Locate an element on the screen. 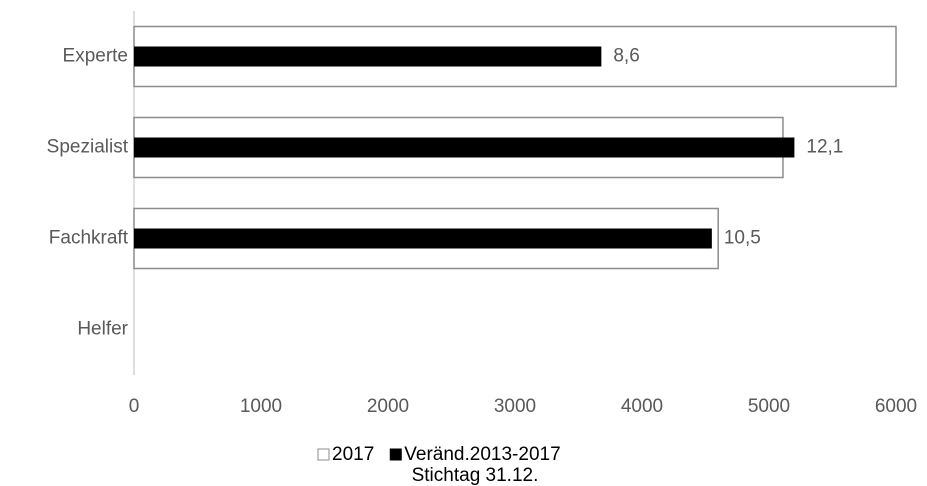 This screenshot has height=486, width=927. x-tick-label: 5000 is located at coordinates (769, 406).